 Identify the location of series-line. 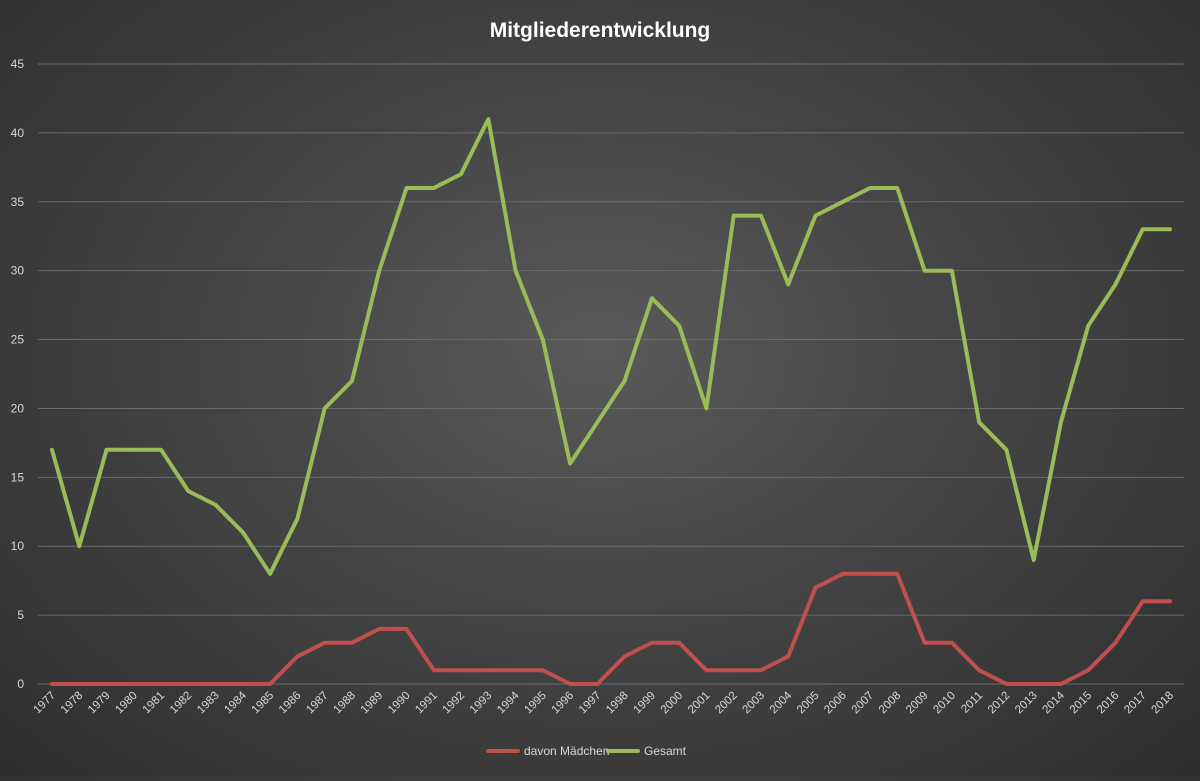
(611, 628).